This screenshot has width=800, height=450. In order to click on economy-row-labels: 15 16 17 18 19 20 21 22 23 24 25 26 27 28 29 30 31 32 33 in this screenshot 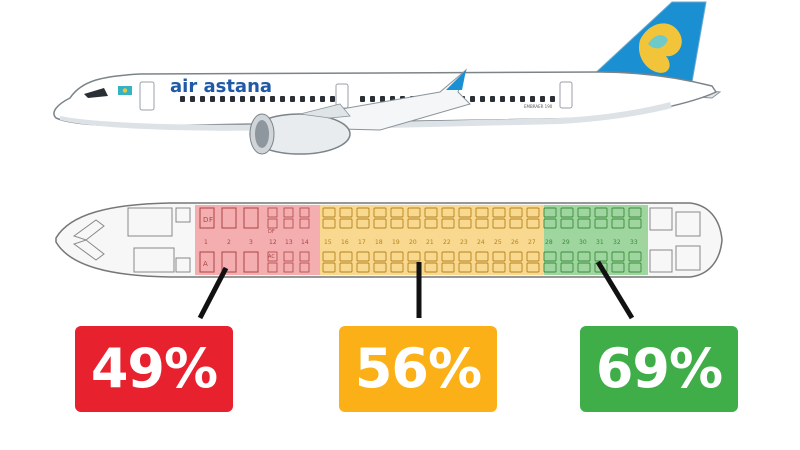, I will do `click(481, 242)`.